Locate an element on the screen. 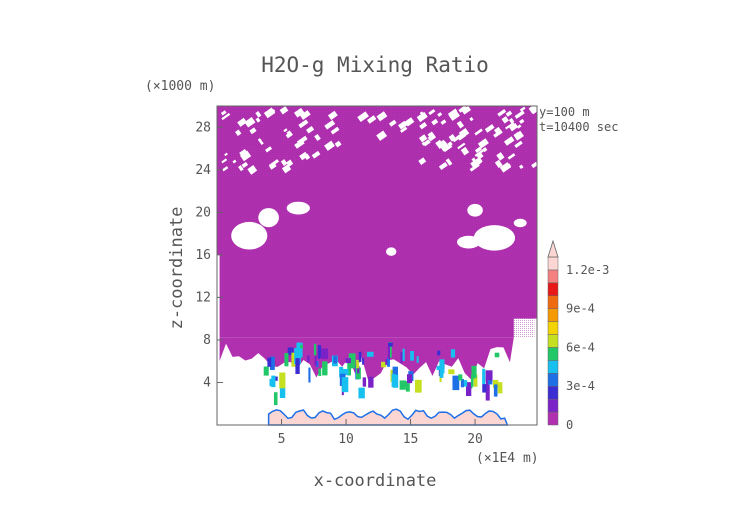  y-unit-label: (×1000 m) is located at coordinates (180, 86).